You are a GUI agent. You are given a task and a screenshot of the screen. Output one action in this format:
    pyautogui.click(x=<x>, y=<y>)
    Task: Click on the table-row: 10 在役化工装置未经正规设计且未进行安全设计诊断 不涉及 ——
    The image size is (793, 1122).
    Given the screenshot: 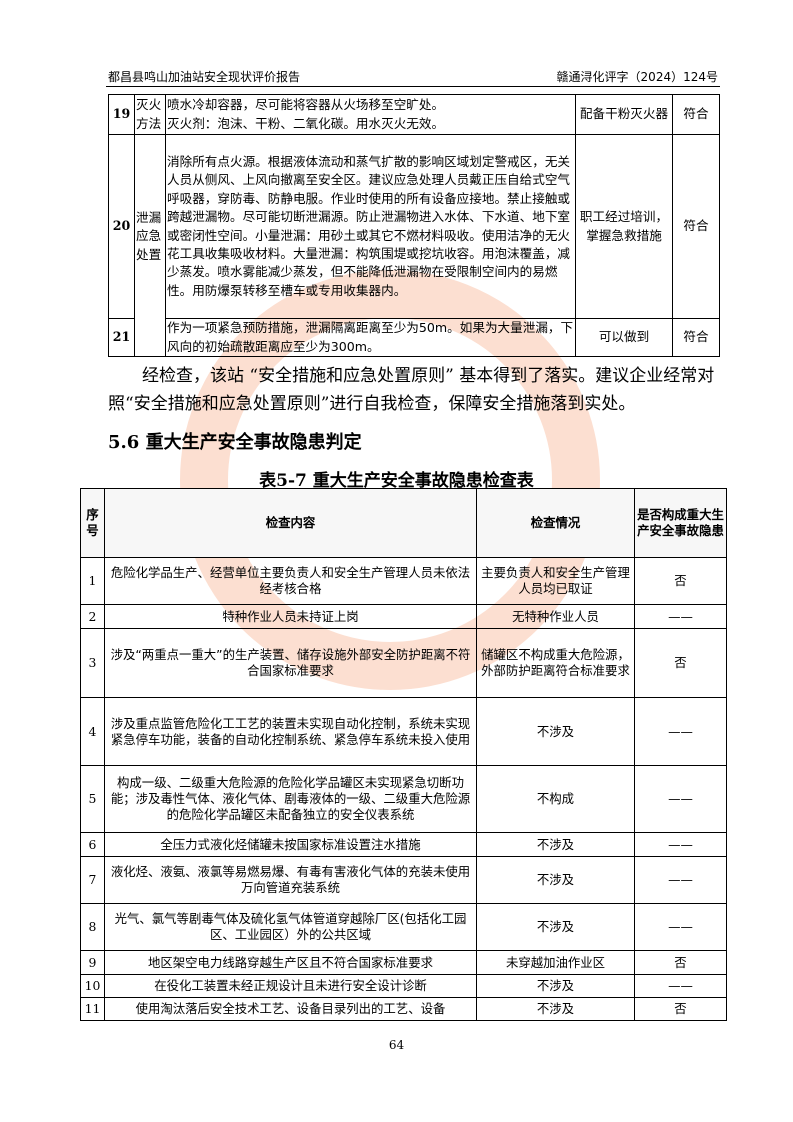 What is the action you would take?
    pyautogui.click(x=403, y=986)
    